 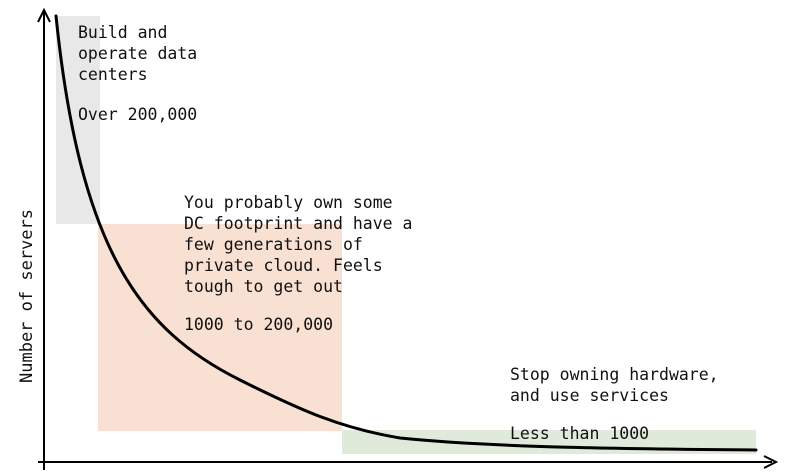 I want to click on region-large-background, so click(x=78, y=120).